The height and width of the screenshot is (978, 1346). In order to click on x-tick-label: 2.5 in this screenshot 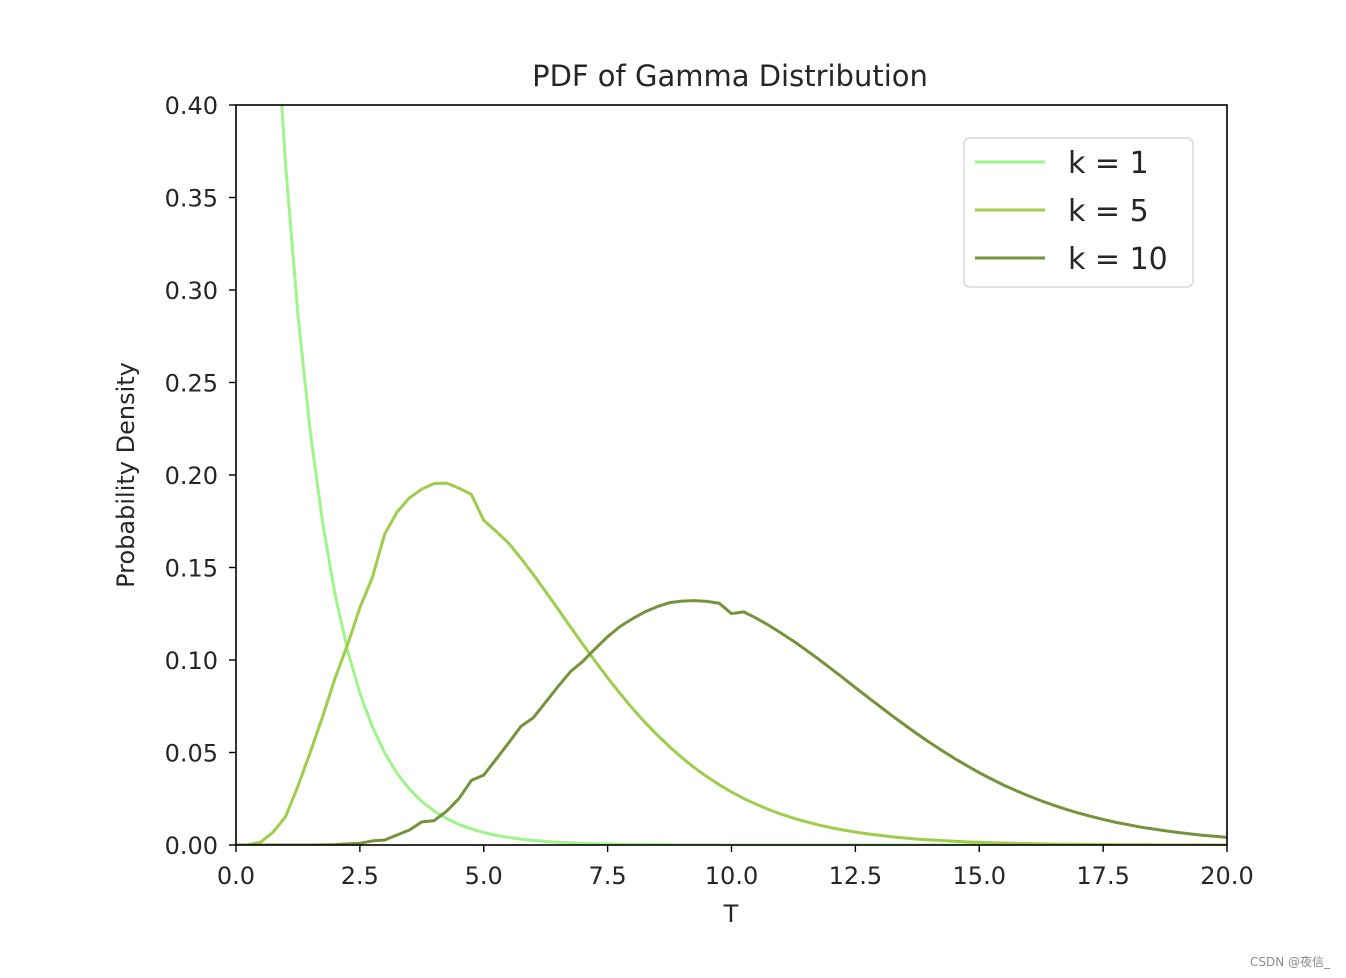, I will do `click(360, 876)`.